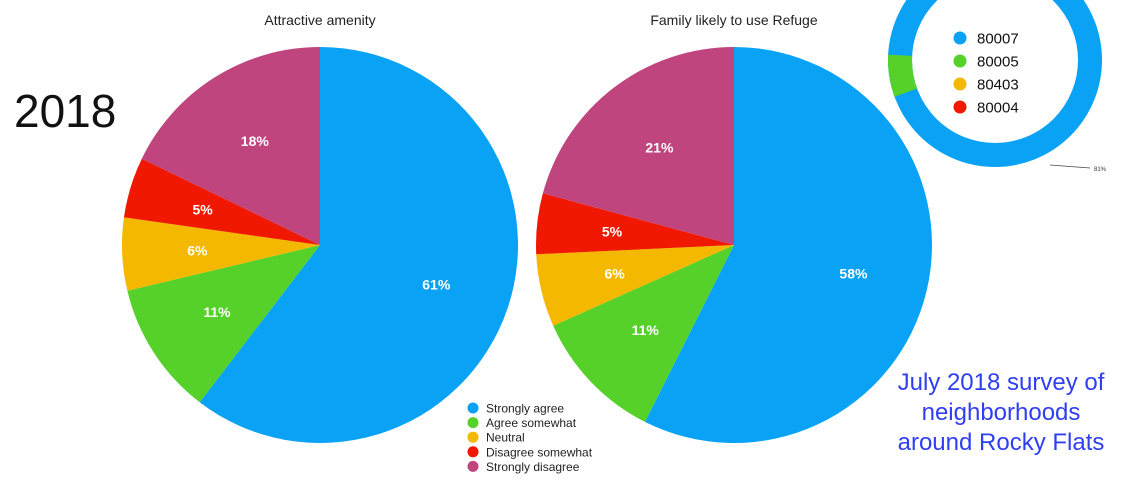  Describe the element at coordinates (255, 141) in the screenshot. I see `pie-1-slice-label: 18%` at that location.